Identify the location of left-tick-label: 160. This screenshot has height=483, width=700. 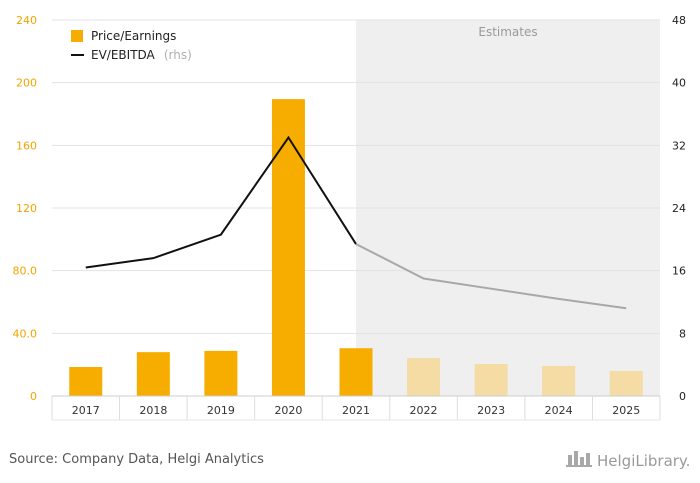
(26, 145).